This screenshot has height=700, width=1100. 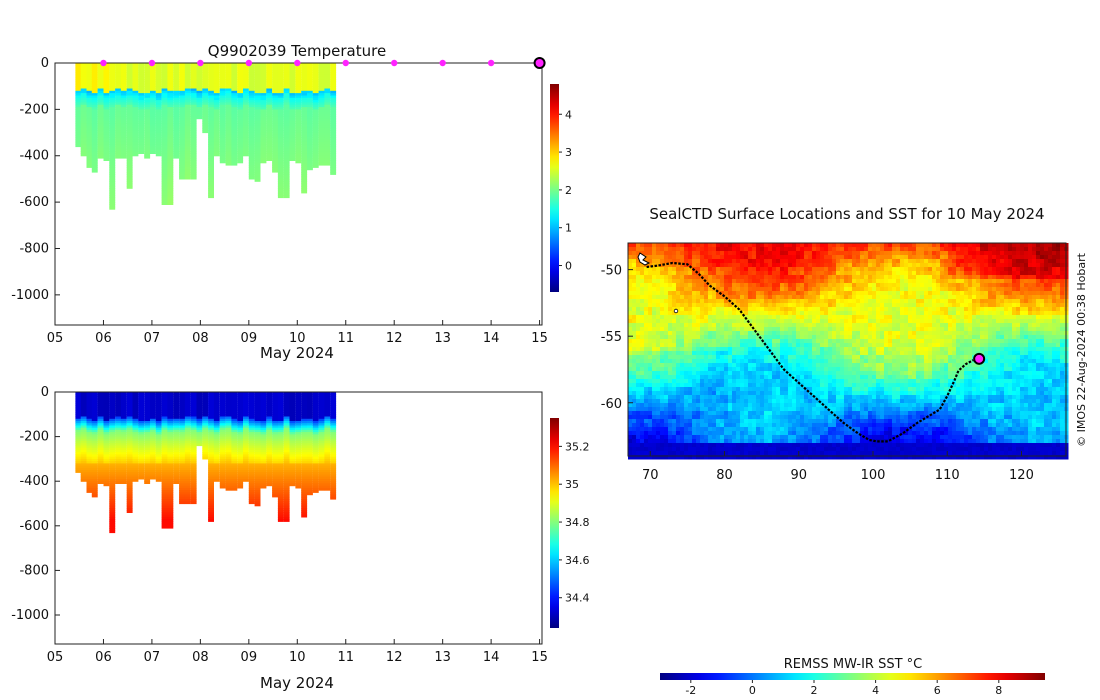 I want to click on temperature-x-label: May 2024, so click(x=297, y=353).